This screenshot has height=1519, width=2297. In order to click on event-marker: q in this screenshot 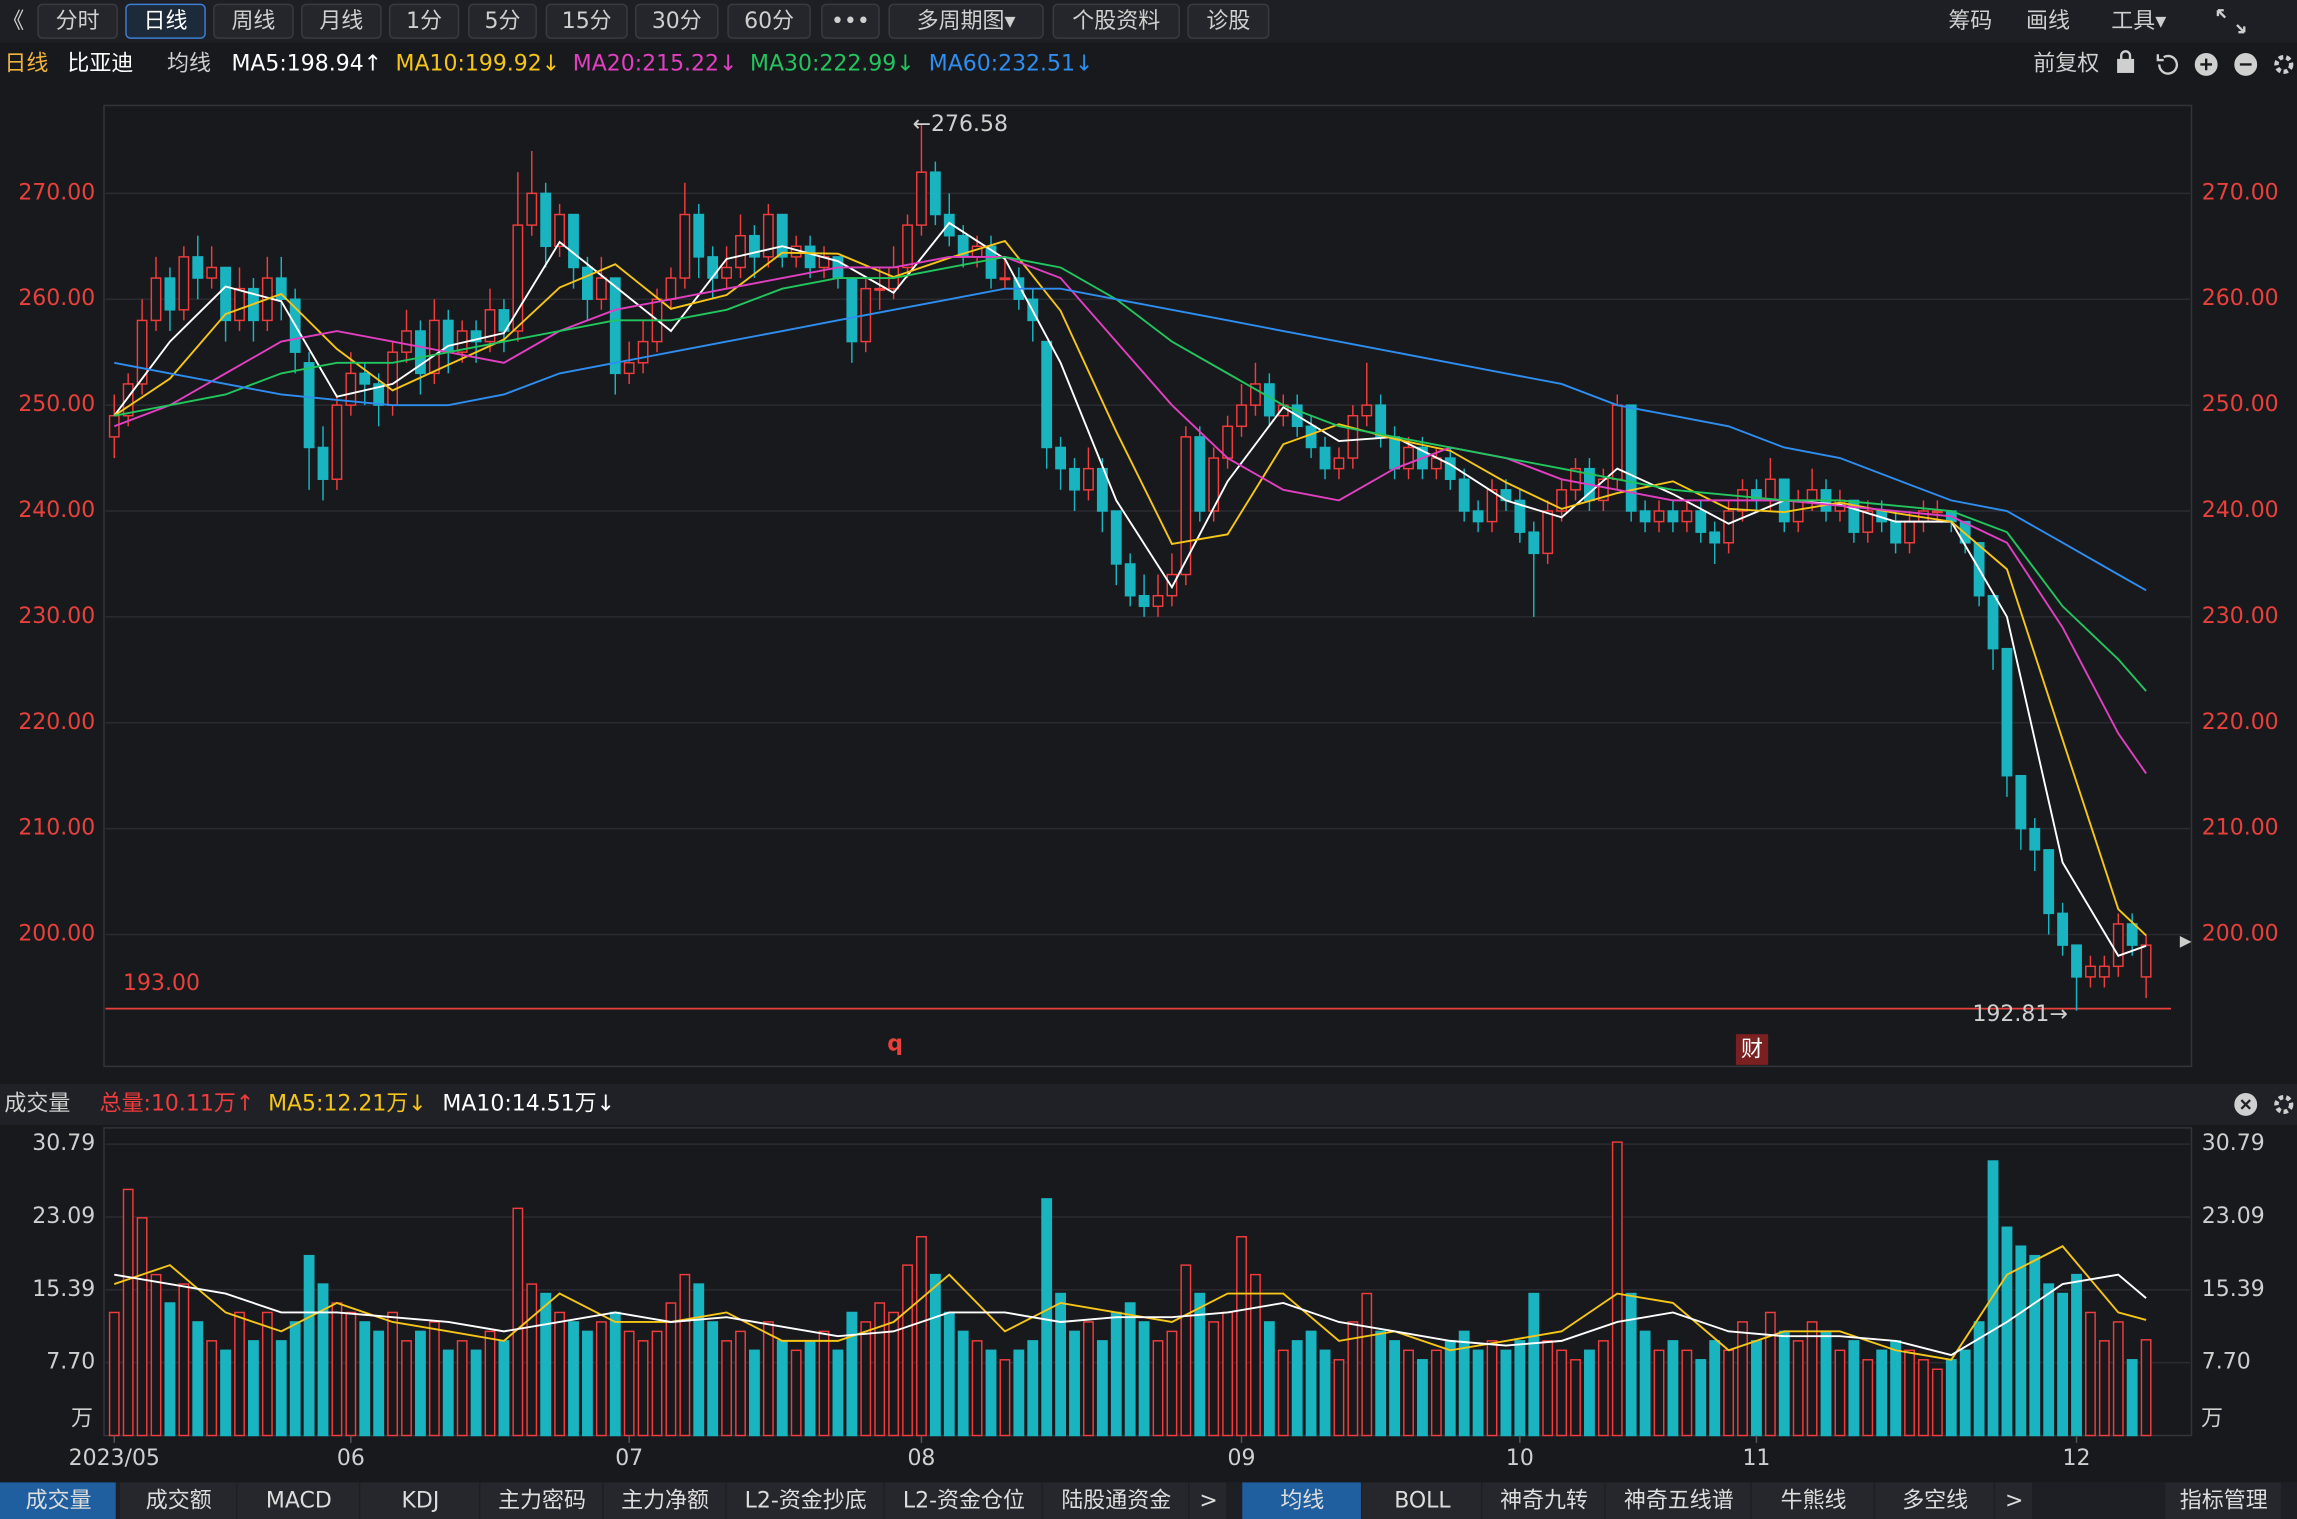, I will do `click(895, 1043)`.